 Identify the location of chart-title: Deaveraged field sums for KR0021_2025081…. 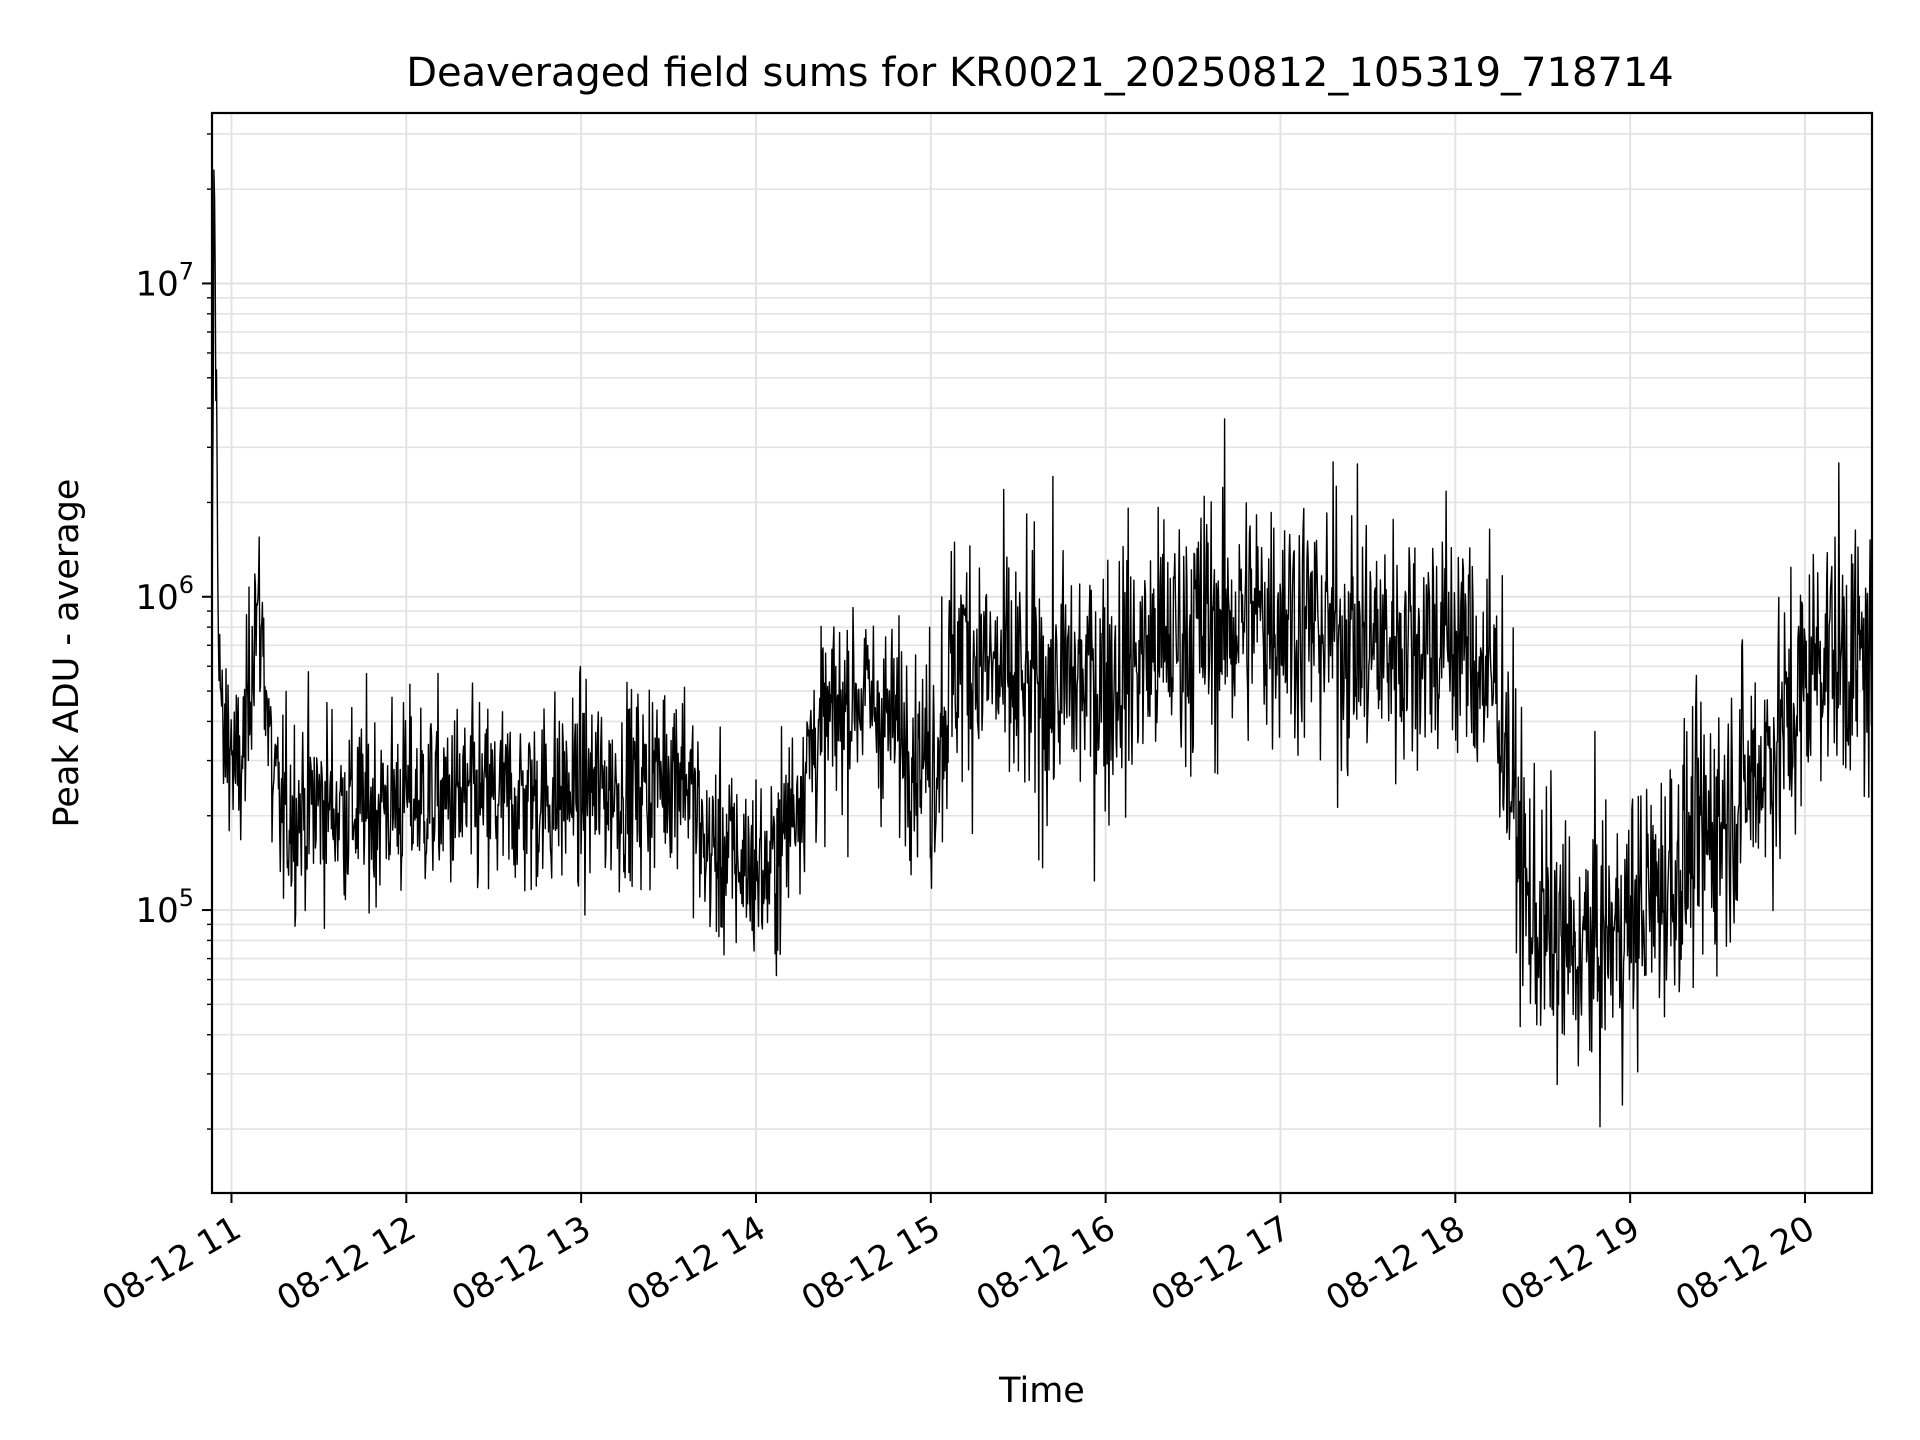
(1040, 73).